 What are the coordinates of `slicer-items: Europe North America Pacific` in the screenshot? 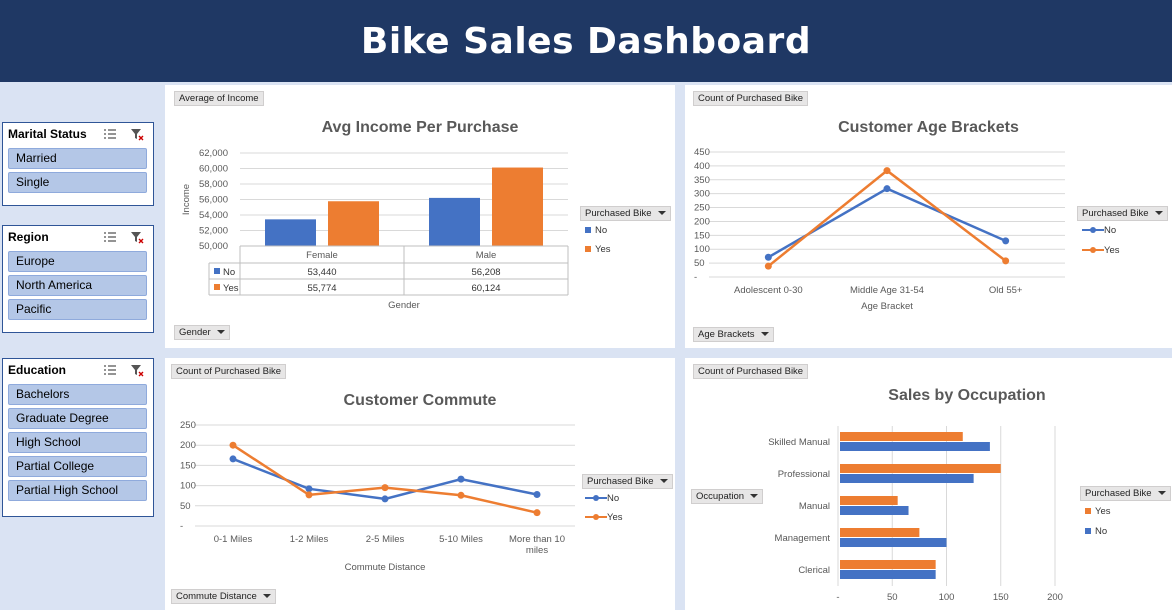 It's located at (78, 285).